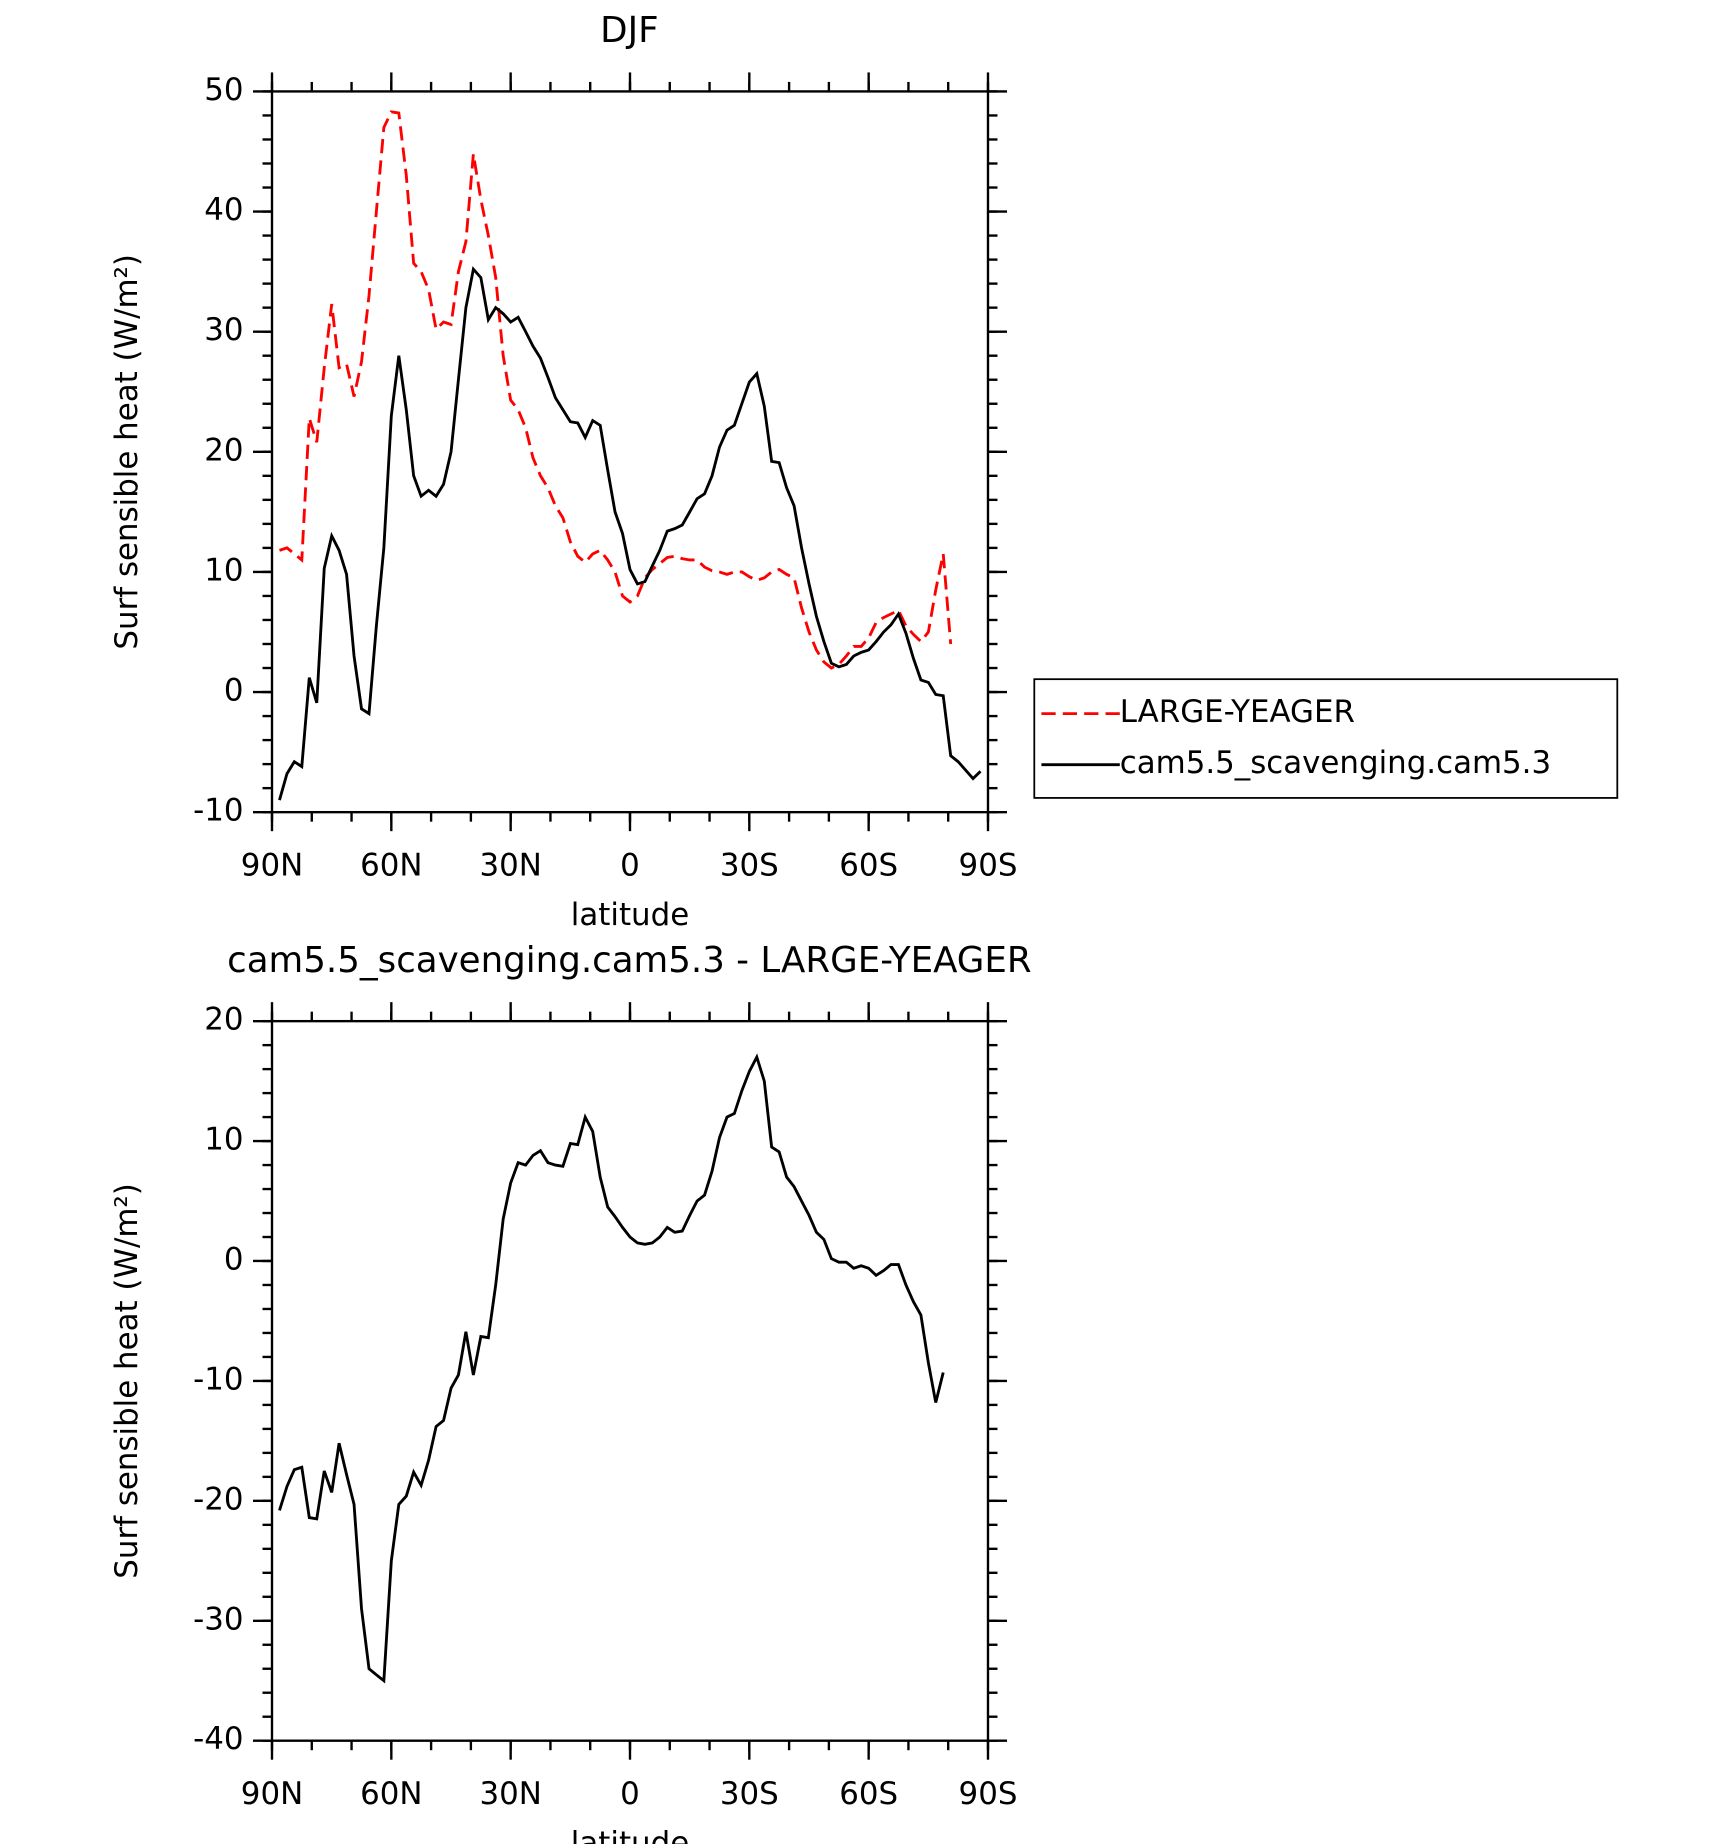 The width and height of the screenshot is (1710, 1844). I want to click on y-tick-label: 40, so click(223, 210).